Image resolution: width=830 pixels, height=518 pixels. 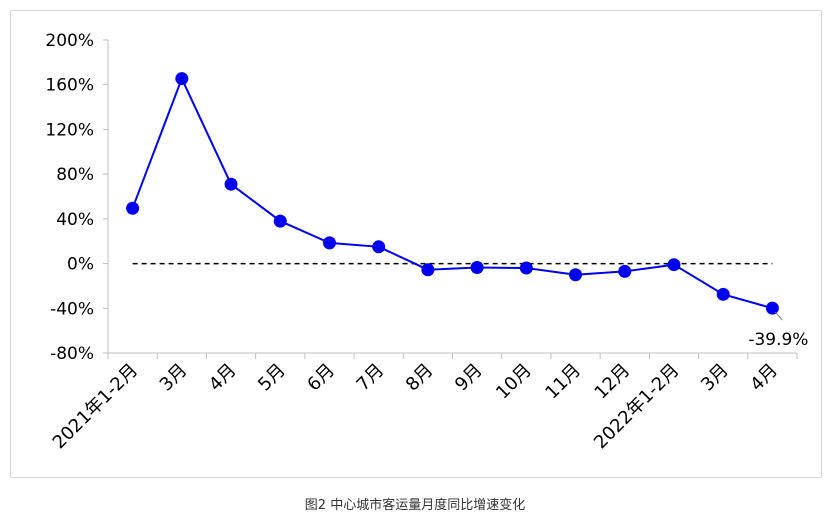 I want to click on data-label: -39.9%, so click(x=778, y=340).